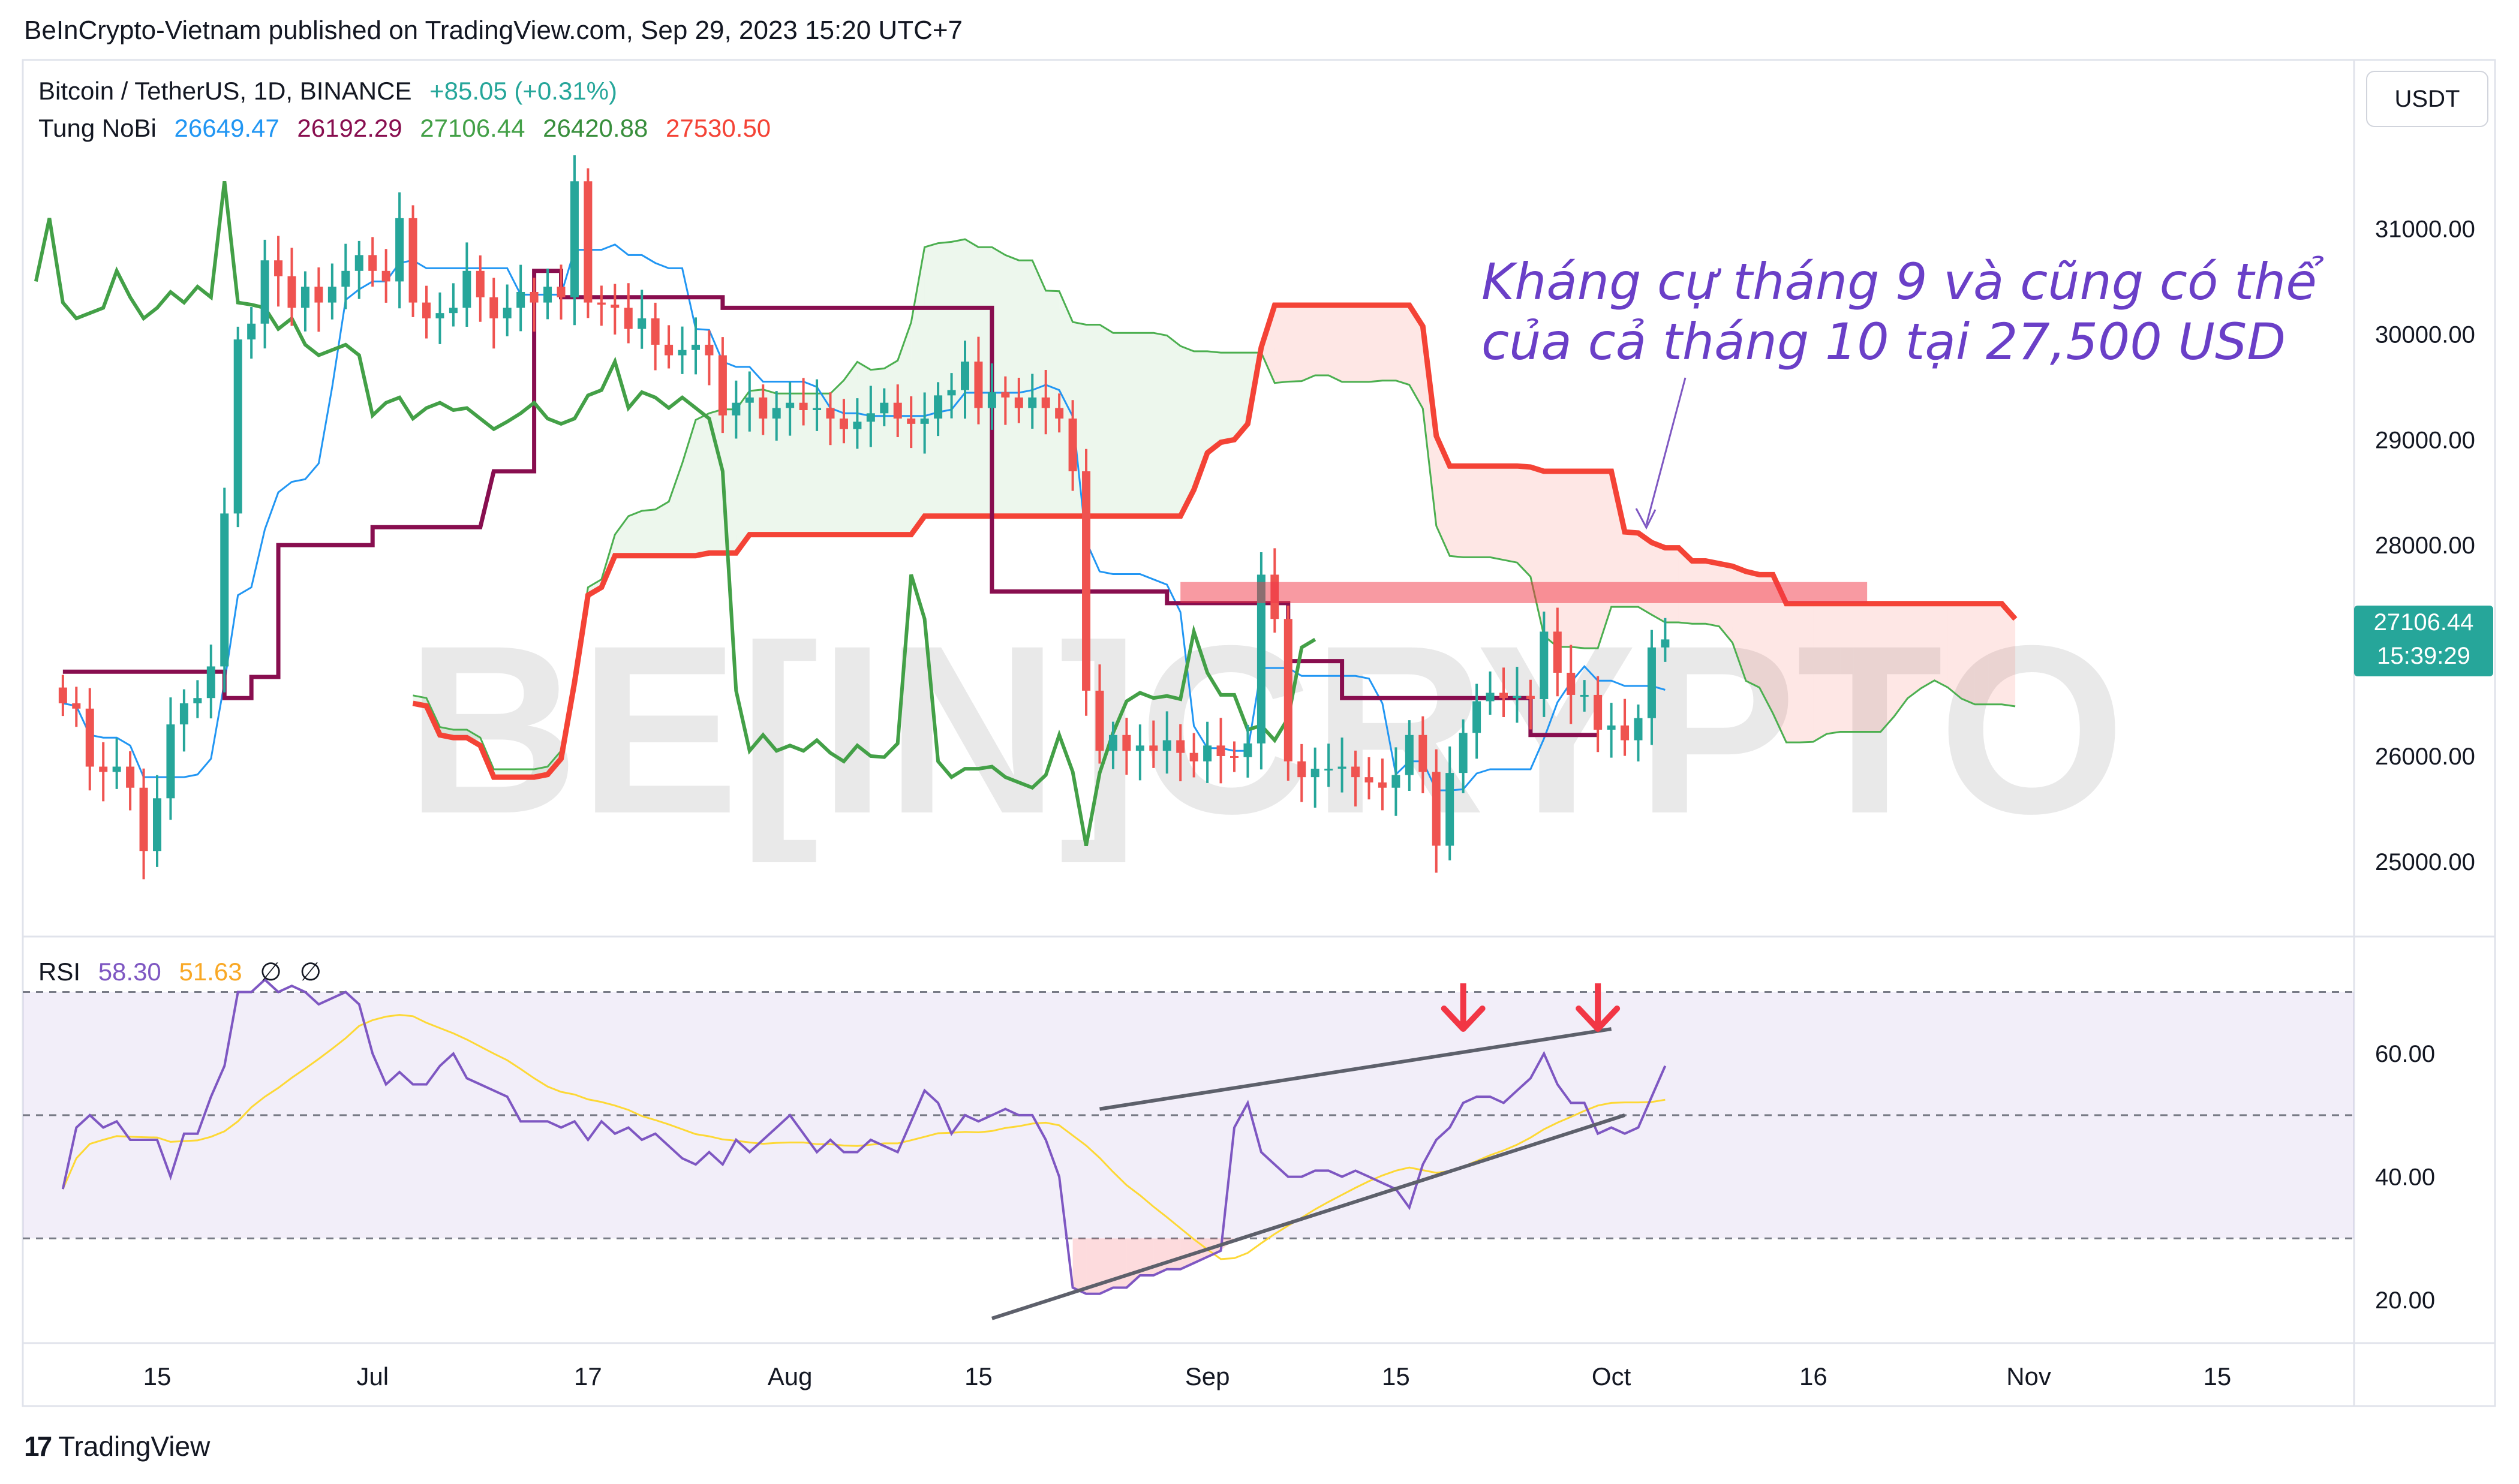 This screenshot has height=1484, width=2519. What do you see at coordinates (1207, 1376) in the screenshot?
I see `time-axis-tick-label: Sep` at bounding box center [1207, 1376].